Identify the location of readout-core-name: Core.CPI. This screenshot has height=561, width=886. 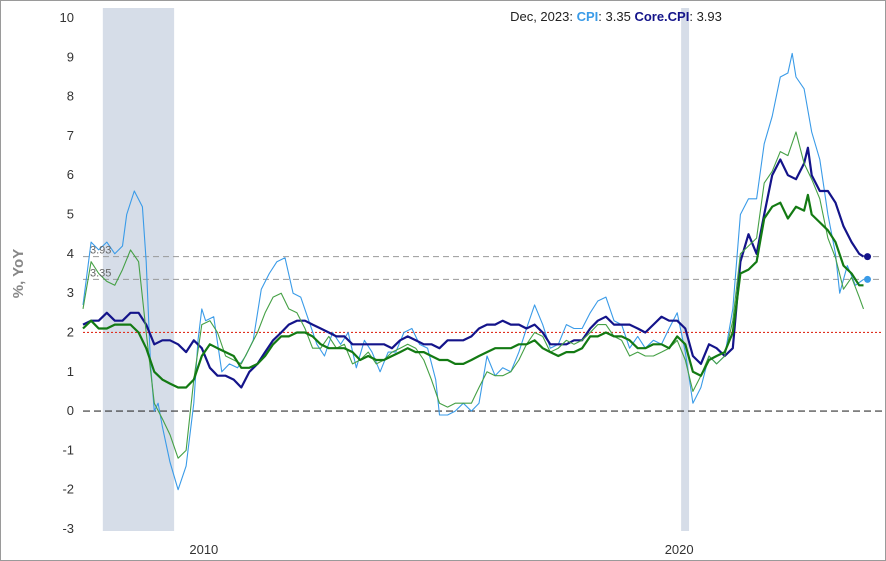
(662, 16).